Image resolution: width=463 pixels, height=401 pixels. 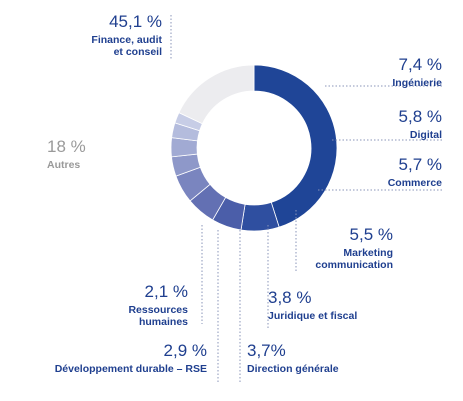 What do you see at coordinates (185, 350) in the screenshot?
I see `slice-value-label: 2,9 %` at bounding box center [185, 350].